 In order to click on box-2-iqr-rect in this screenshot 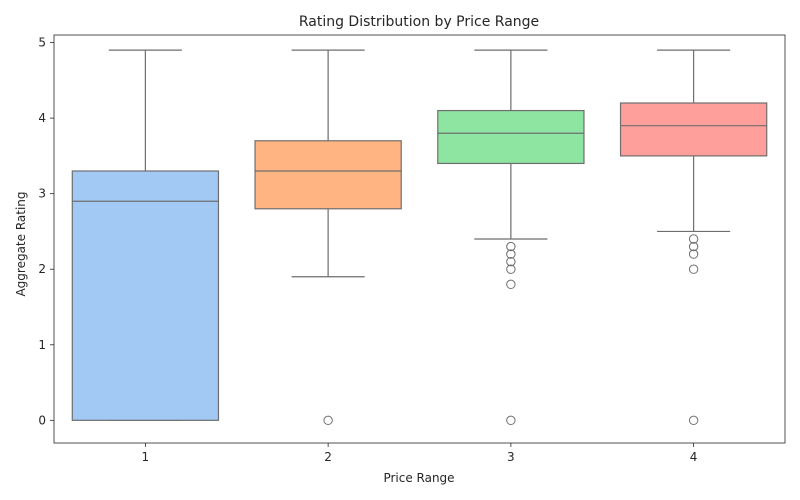, I will do `click(328, 175)`.